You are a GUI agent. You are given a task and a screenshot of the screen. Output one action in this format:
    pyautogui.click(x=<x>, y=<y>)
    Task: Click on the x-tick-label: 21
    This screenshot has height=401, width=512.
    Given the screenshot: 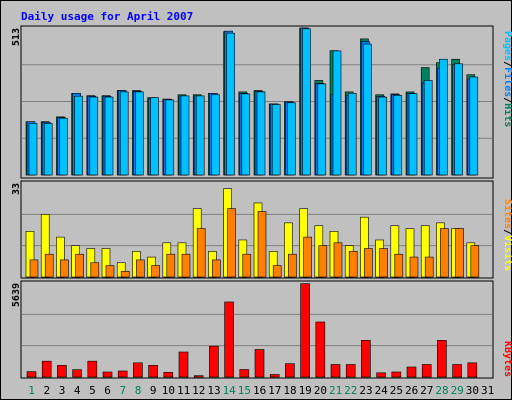 What is the action you would take?
    pyautogui.click(x=335, y=390)
    